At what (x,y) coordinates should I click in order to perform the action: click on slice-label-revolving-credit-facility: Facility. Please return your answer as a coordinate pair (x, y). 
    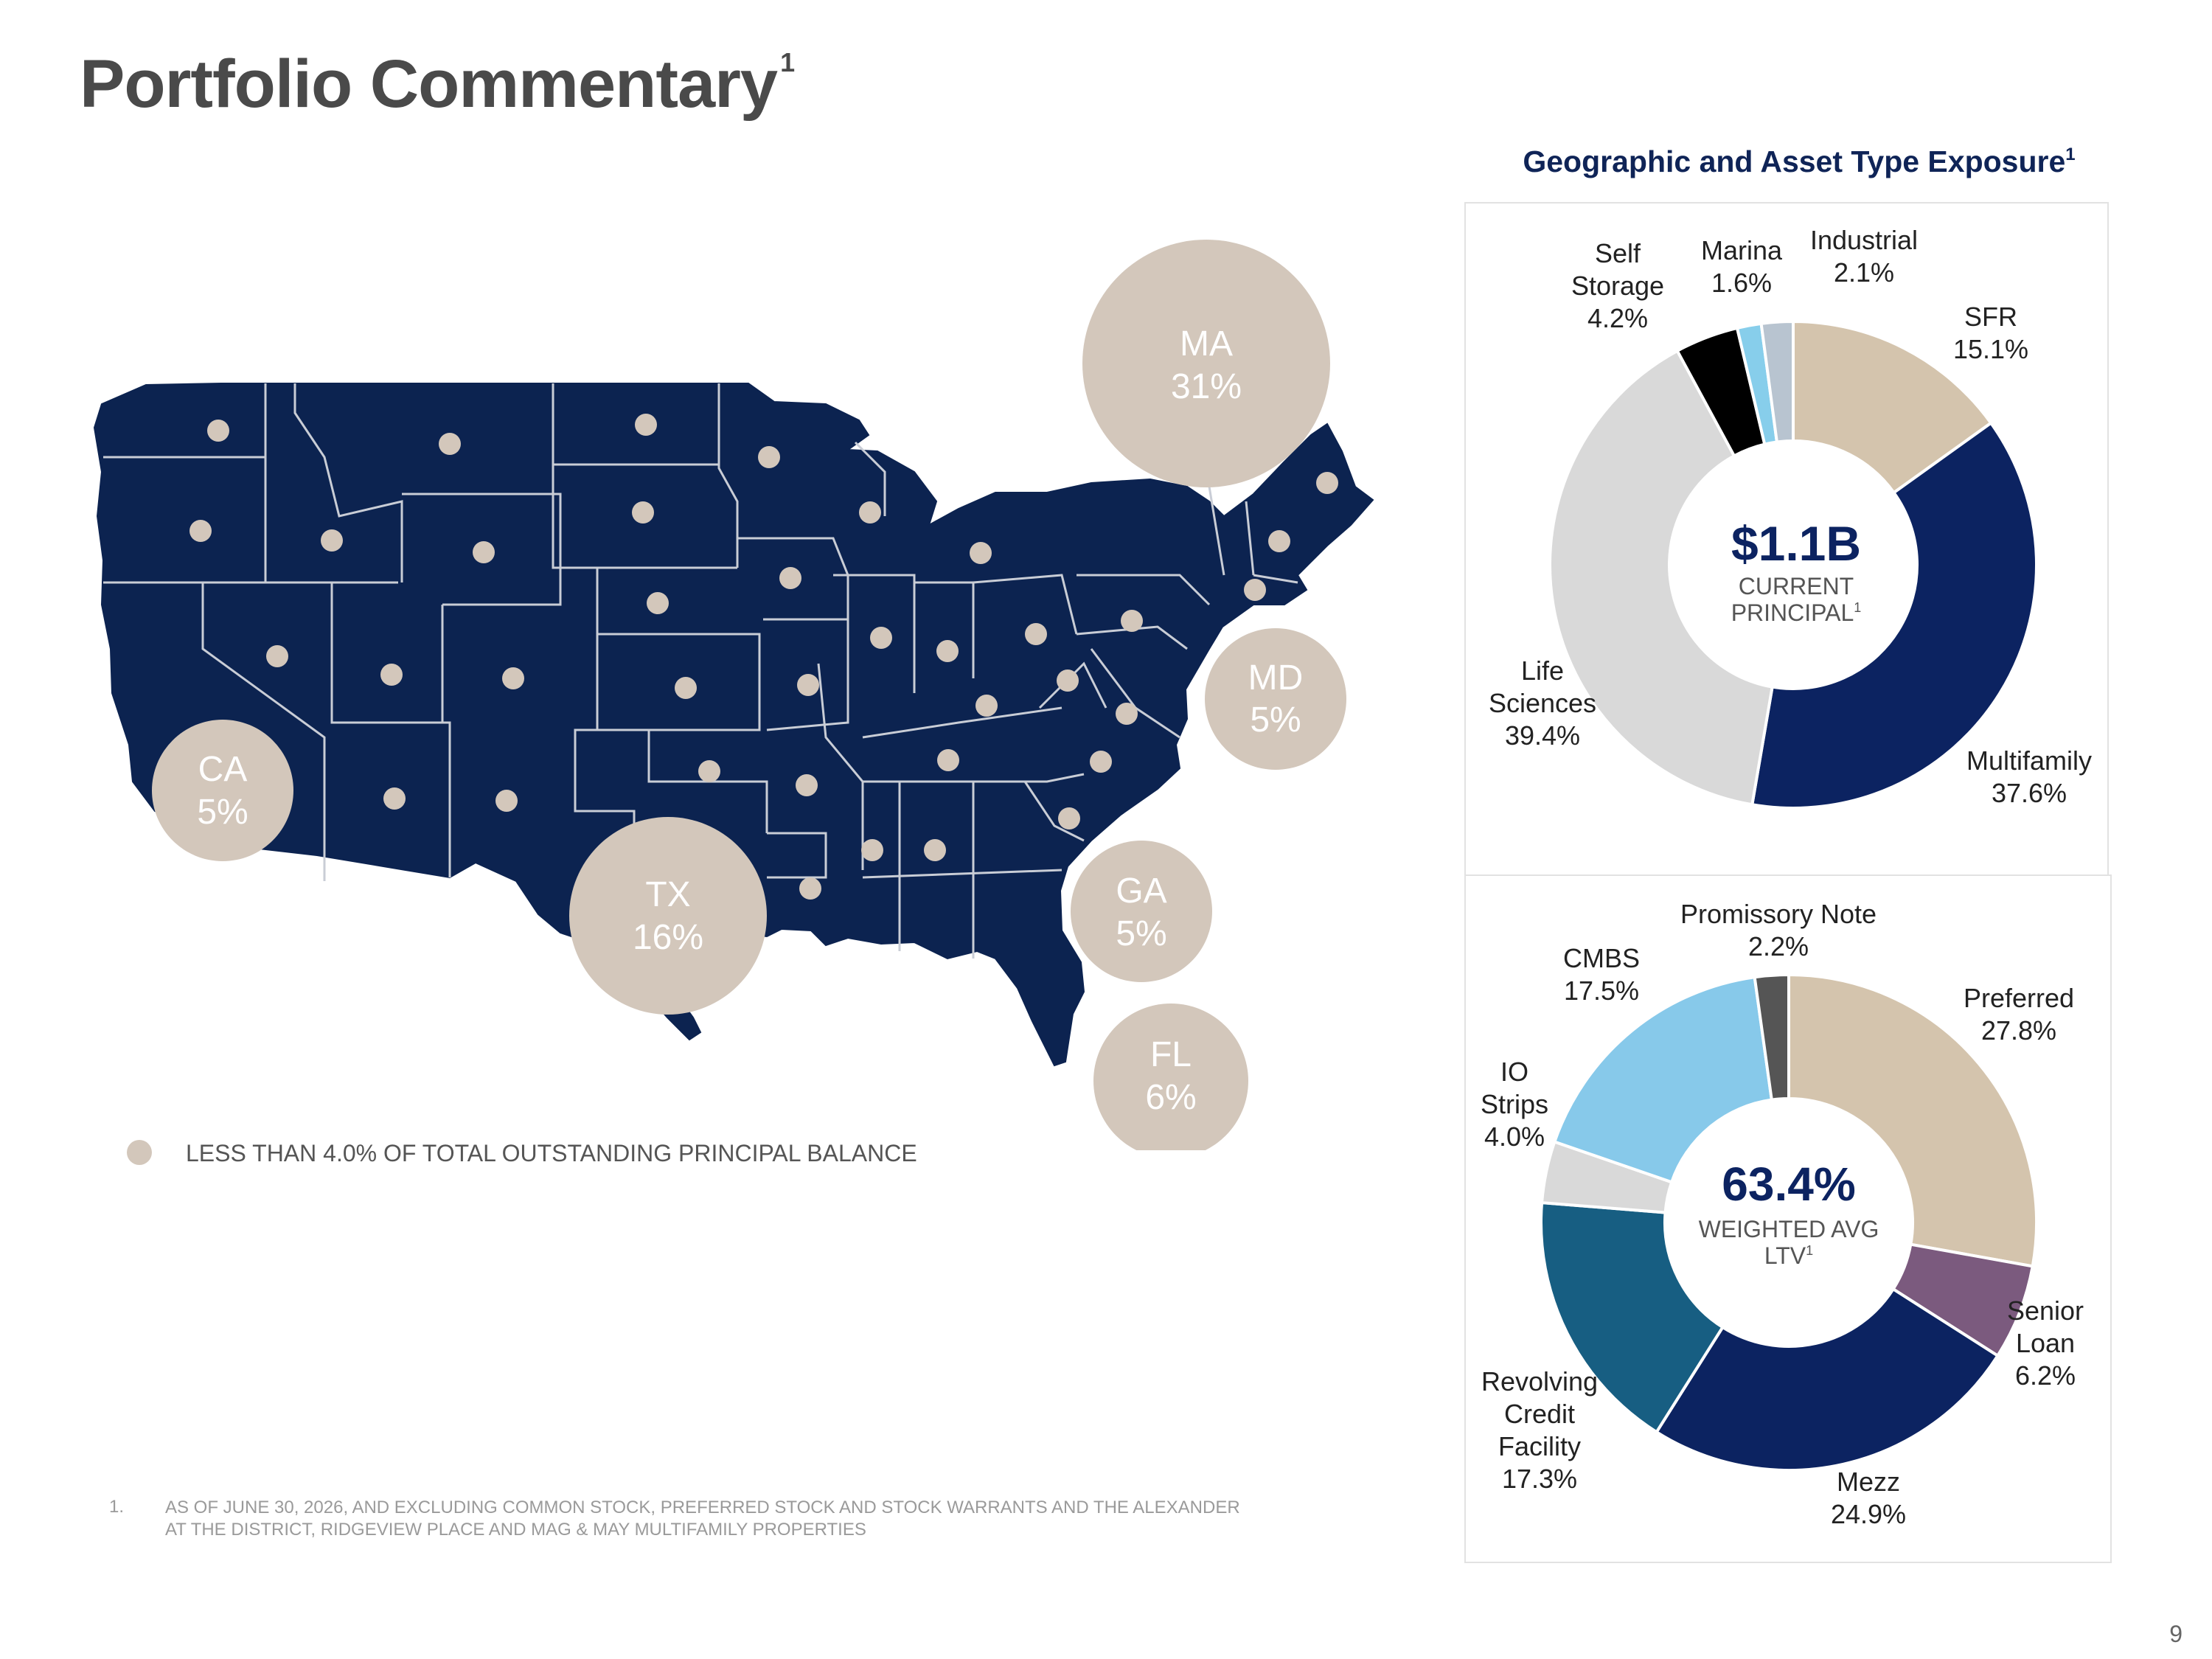
    Looking at the image, I should click on (1539, 1446).